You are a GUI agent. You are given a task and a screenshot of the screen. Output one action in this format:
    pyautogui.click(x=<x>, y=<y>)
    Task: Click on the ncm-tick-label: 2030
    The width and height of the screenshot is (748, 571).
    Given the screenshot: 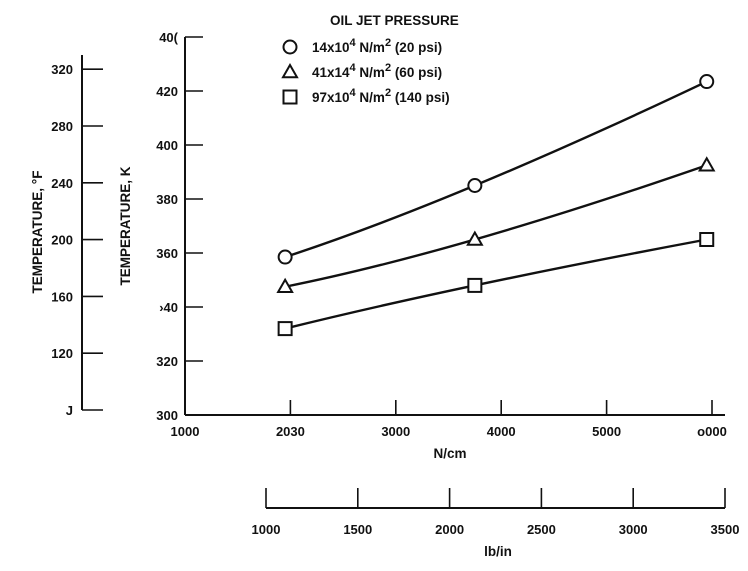 What is the action you would take?
    pyautogui.click(x=290, y=431)
    